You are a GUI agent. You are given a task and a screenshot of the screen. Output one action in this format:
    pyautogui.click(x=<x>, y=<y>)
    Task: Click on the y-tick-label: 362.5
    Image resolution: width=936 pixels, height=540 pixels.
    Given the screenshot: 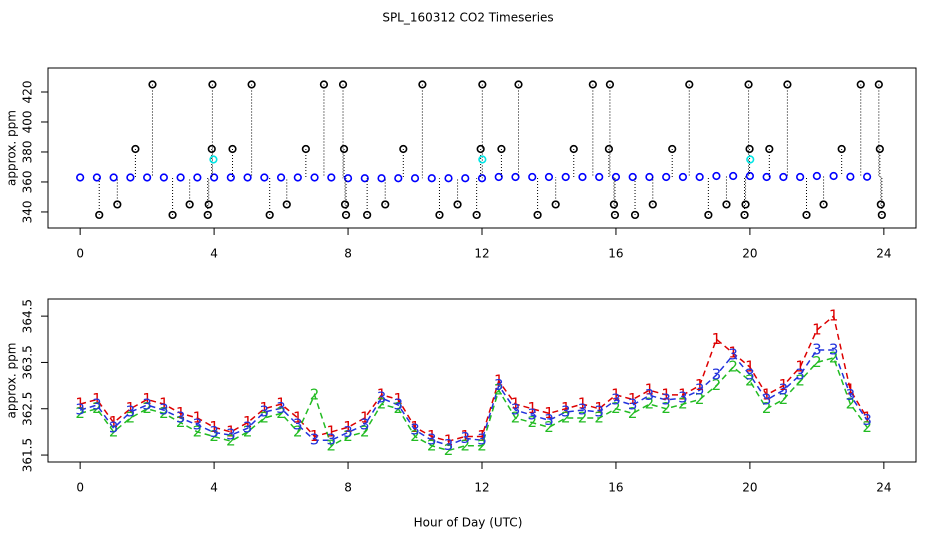 What is the action you would take?
    pyautogui.click(x=28, y=409)
    